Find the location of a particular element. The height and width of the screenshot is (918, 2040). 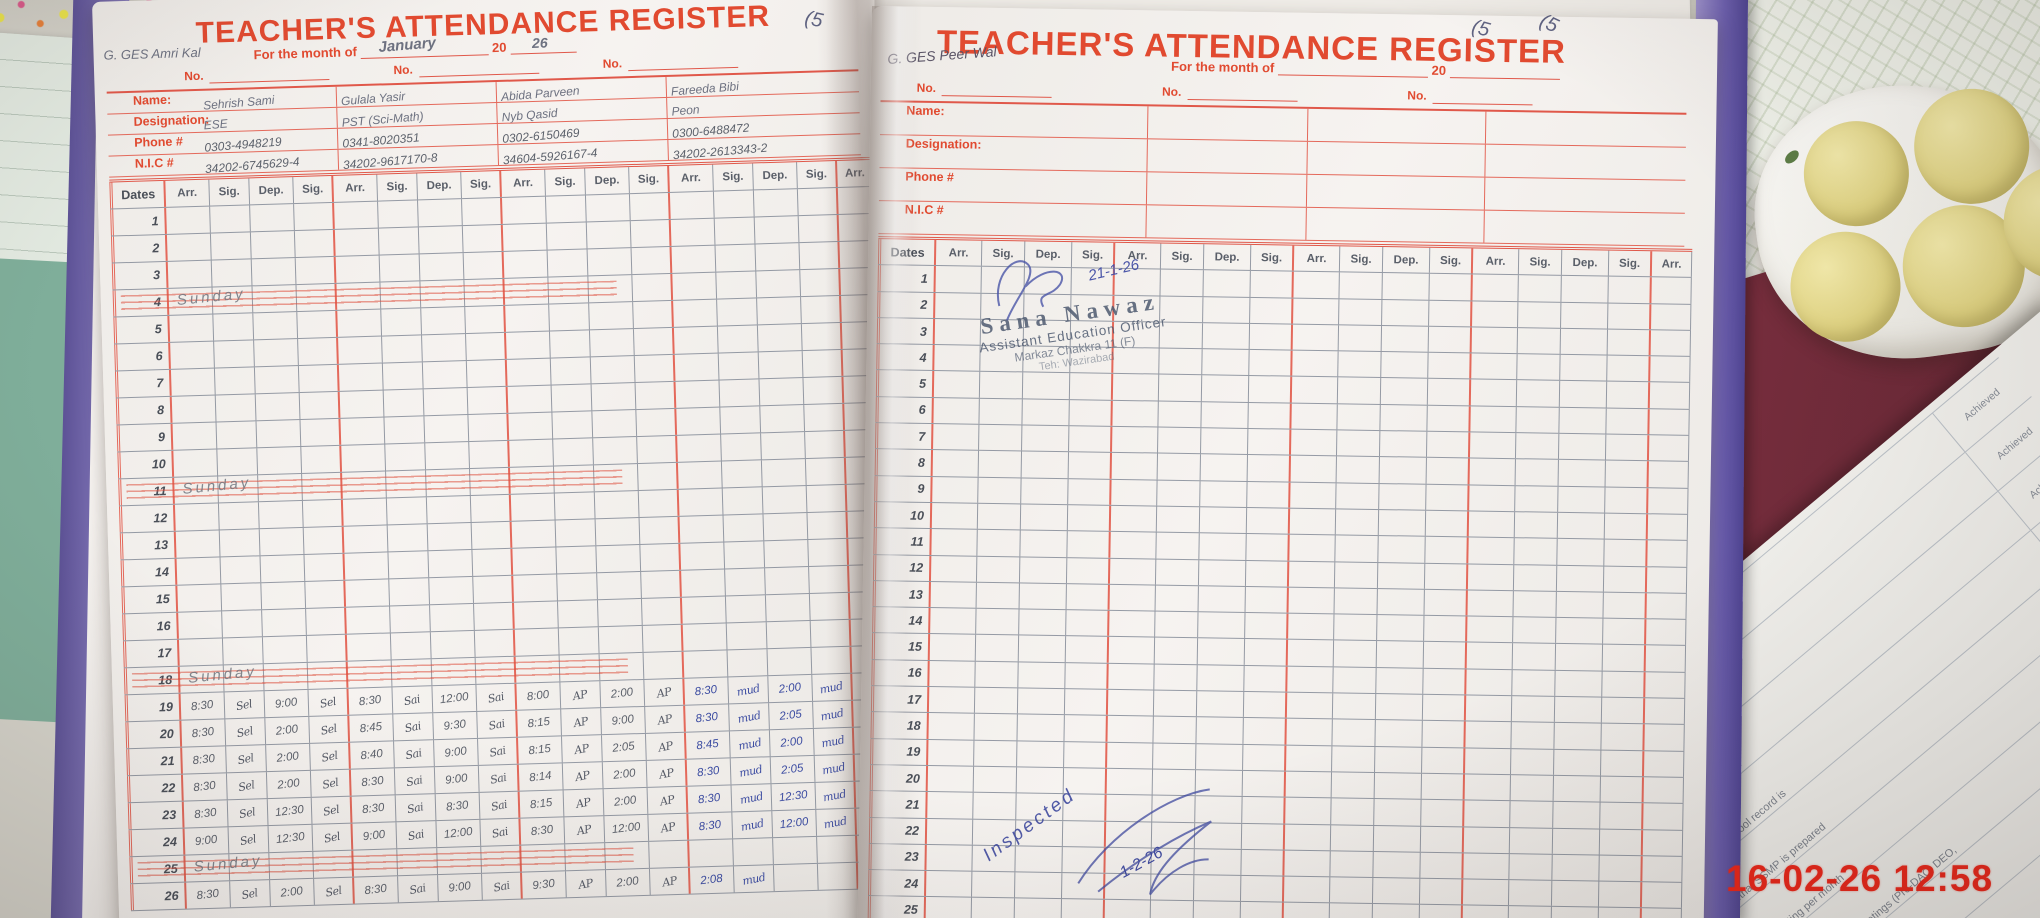

row-number: 24 is located at coordinates (897, 883).